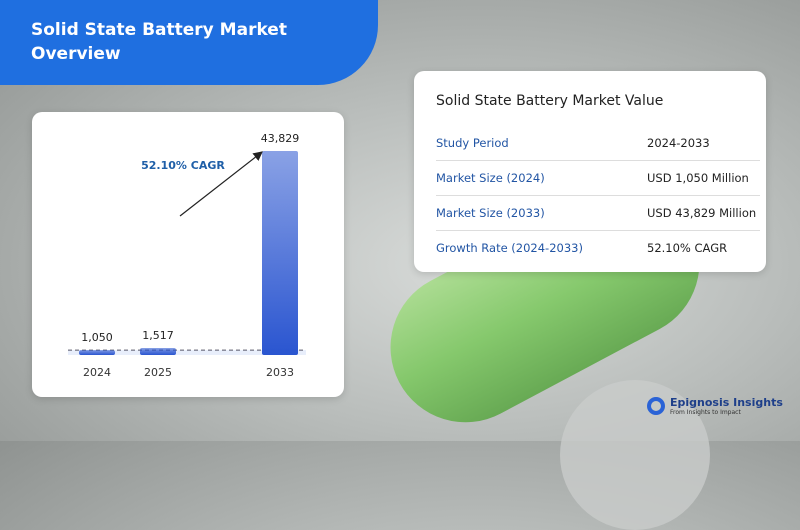  What do you see at coordinates (687, 247) in the screenshot?
I see `row-value: 52.10% CAGR` at bounding box center [687, 247].